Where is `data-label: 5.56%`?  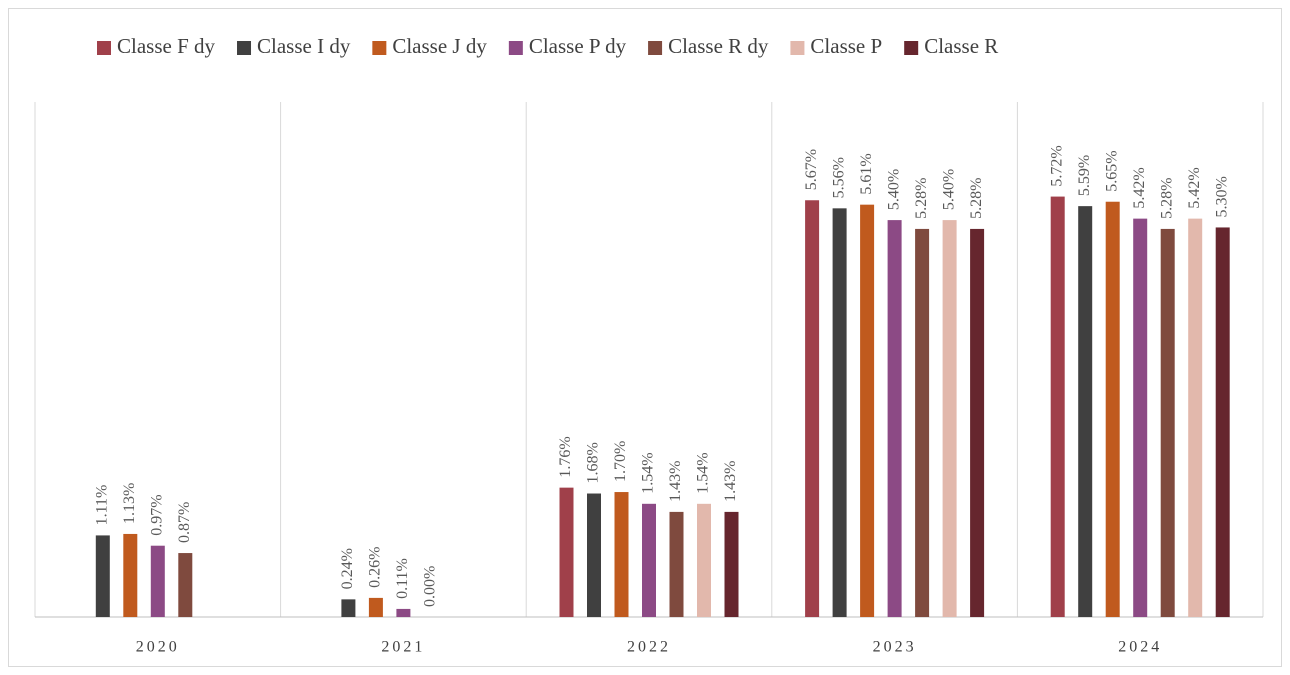
data-label: 5.56% is located at coordinates (838, 177).